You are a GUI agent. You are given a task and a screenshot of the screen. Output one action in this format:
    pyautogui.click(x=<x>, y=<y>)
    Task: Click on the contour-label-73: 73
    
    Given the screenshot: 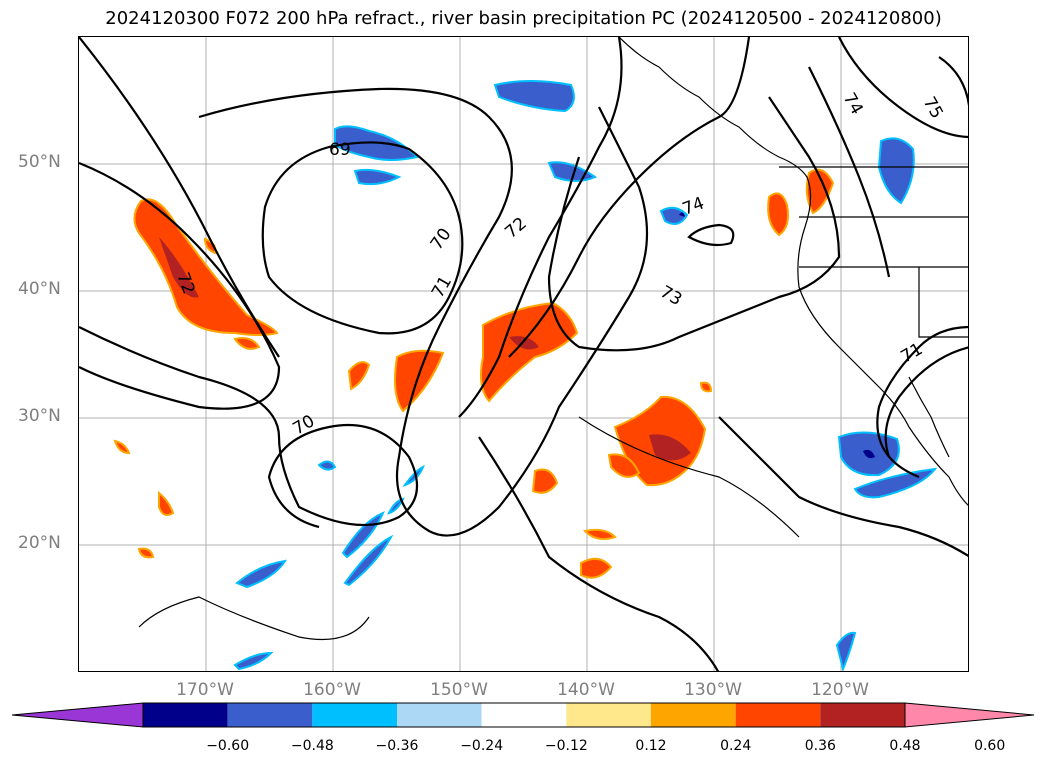 What is the action you would take?
    pyautogui.click(x=671, y=296)
    